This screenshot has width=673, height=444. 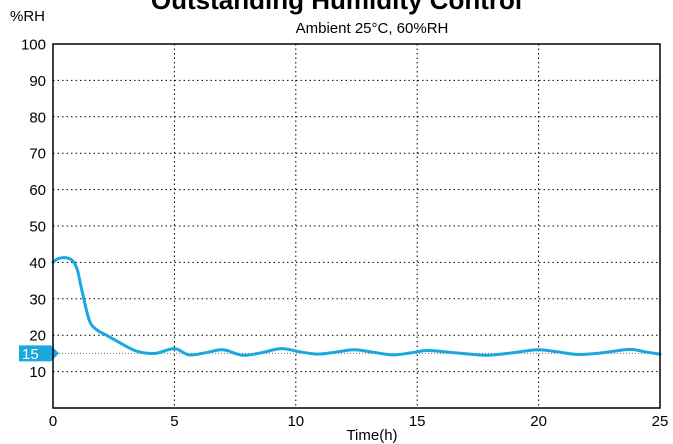 What do you see at coordinates (33, 45) in the screenshot?
I see `y-tick-label: 100` at bounding box center [33, 45].